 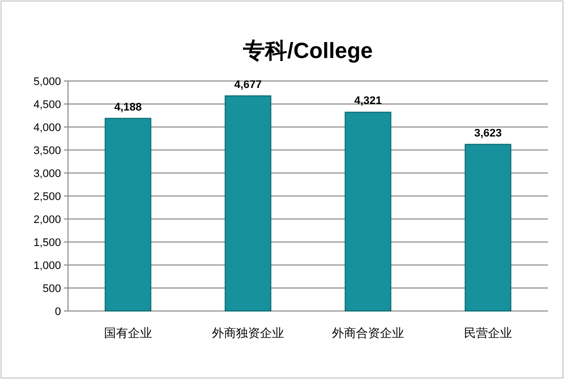 I want to click on data-label: 4,188, so click(x=128, y=107).